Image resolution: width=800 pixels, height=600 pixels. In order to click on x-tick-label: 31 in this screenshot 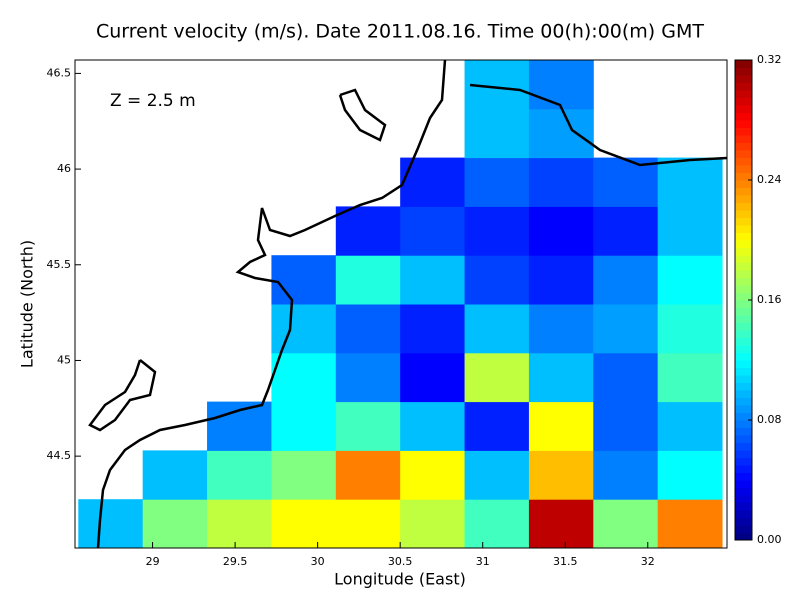, I will do `click(483, 561)`.